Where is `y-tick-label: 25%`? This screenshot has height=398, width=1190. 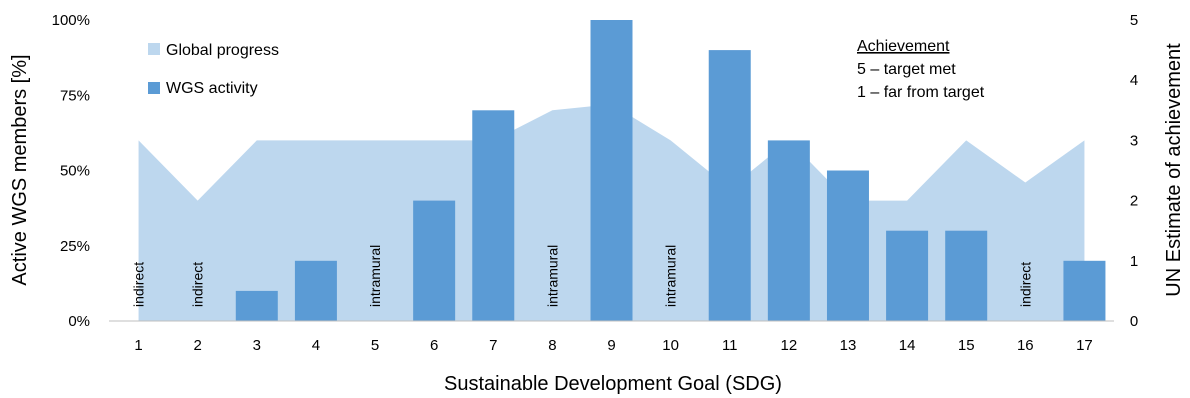
y-tick-label: 25% is located at coordinates (75, 246).